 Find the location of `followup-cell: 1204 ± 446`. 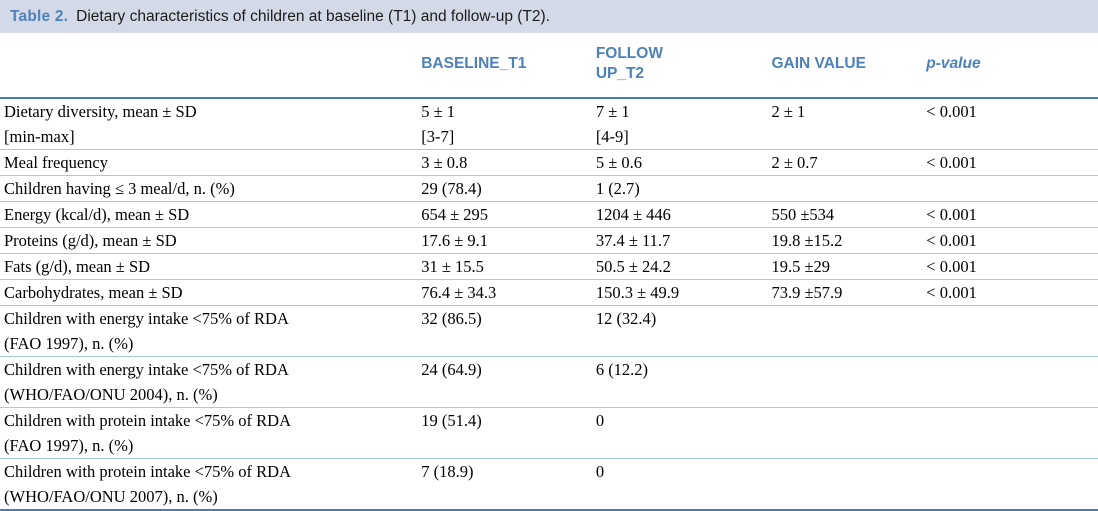

followup-cell: 1204 ± 446 is located at coordinates (679, 214).